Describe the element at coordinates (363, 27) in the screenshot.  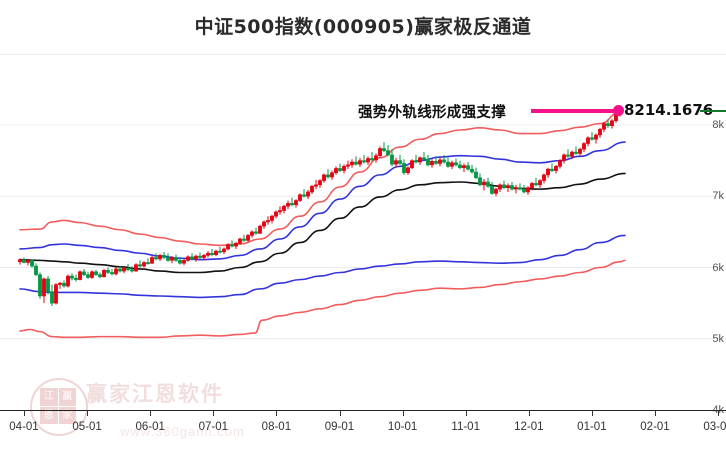
I see `page-title: 中证500指数(000905)赢家极反通道` at that location.